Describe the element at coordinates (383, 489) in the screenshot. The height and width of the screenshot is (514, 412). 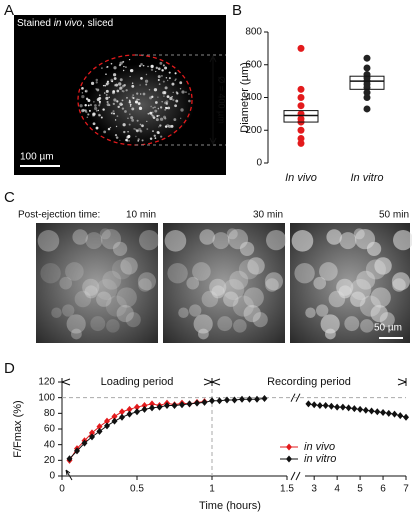
I see `x-tick-label: 6` at that location.